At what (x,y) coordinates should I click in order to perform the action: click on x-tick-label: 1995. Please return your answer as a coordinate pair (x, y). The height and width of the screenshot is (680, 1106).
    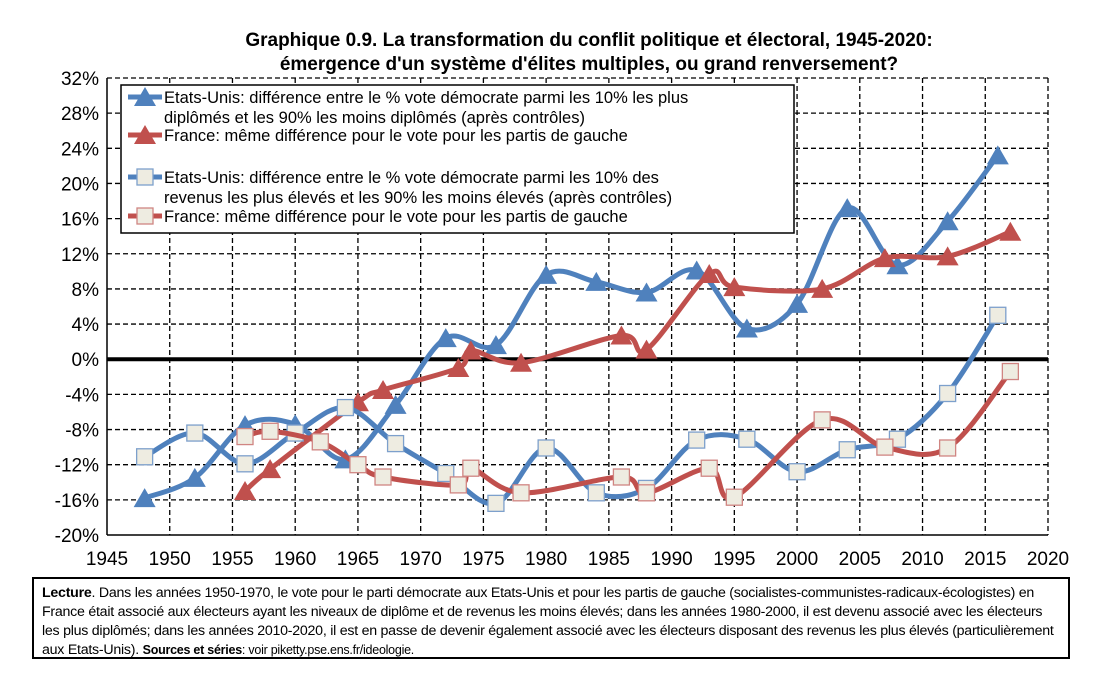
    Looking at the image, I should click on (734, 559).